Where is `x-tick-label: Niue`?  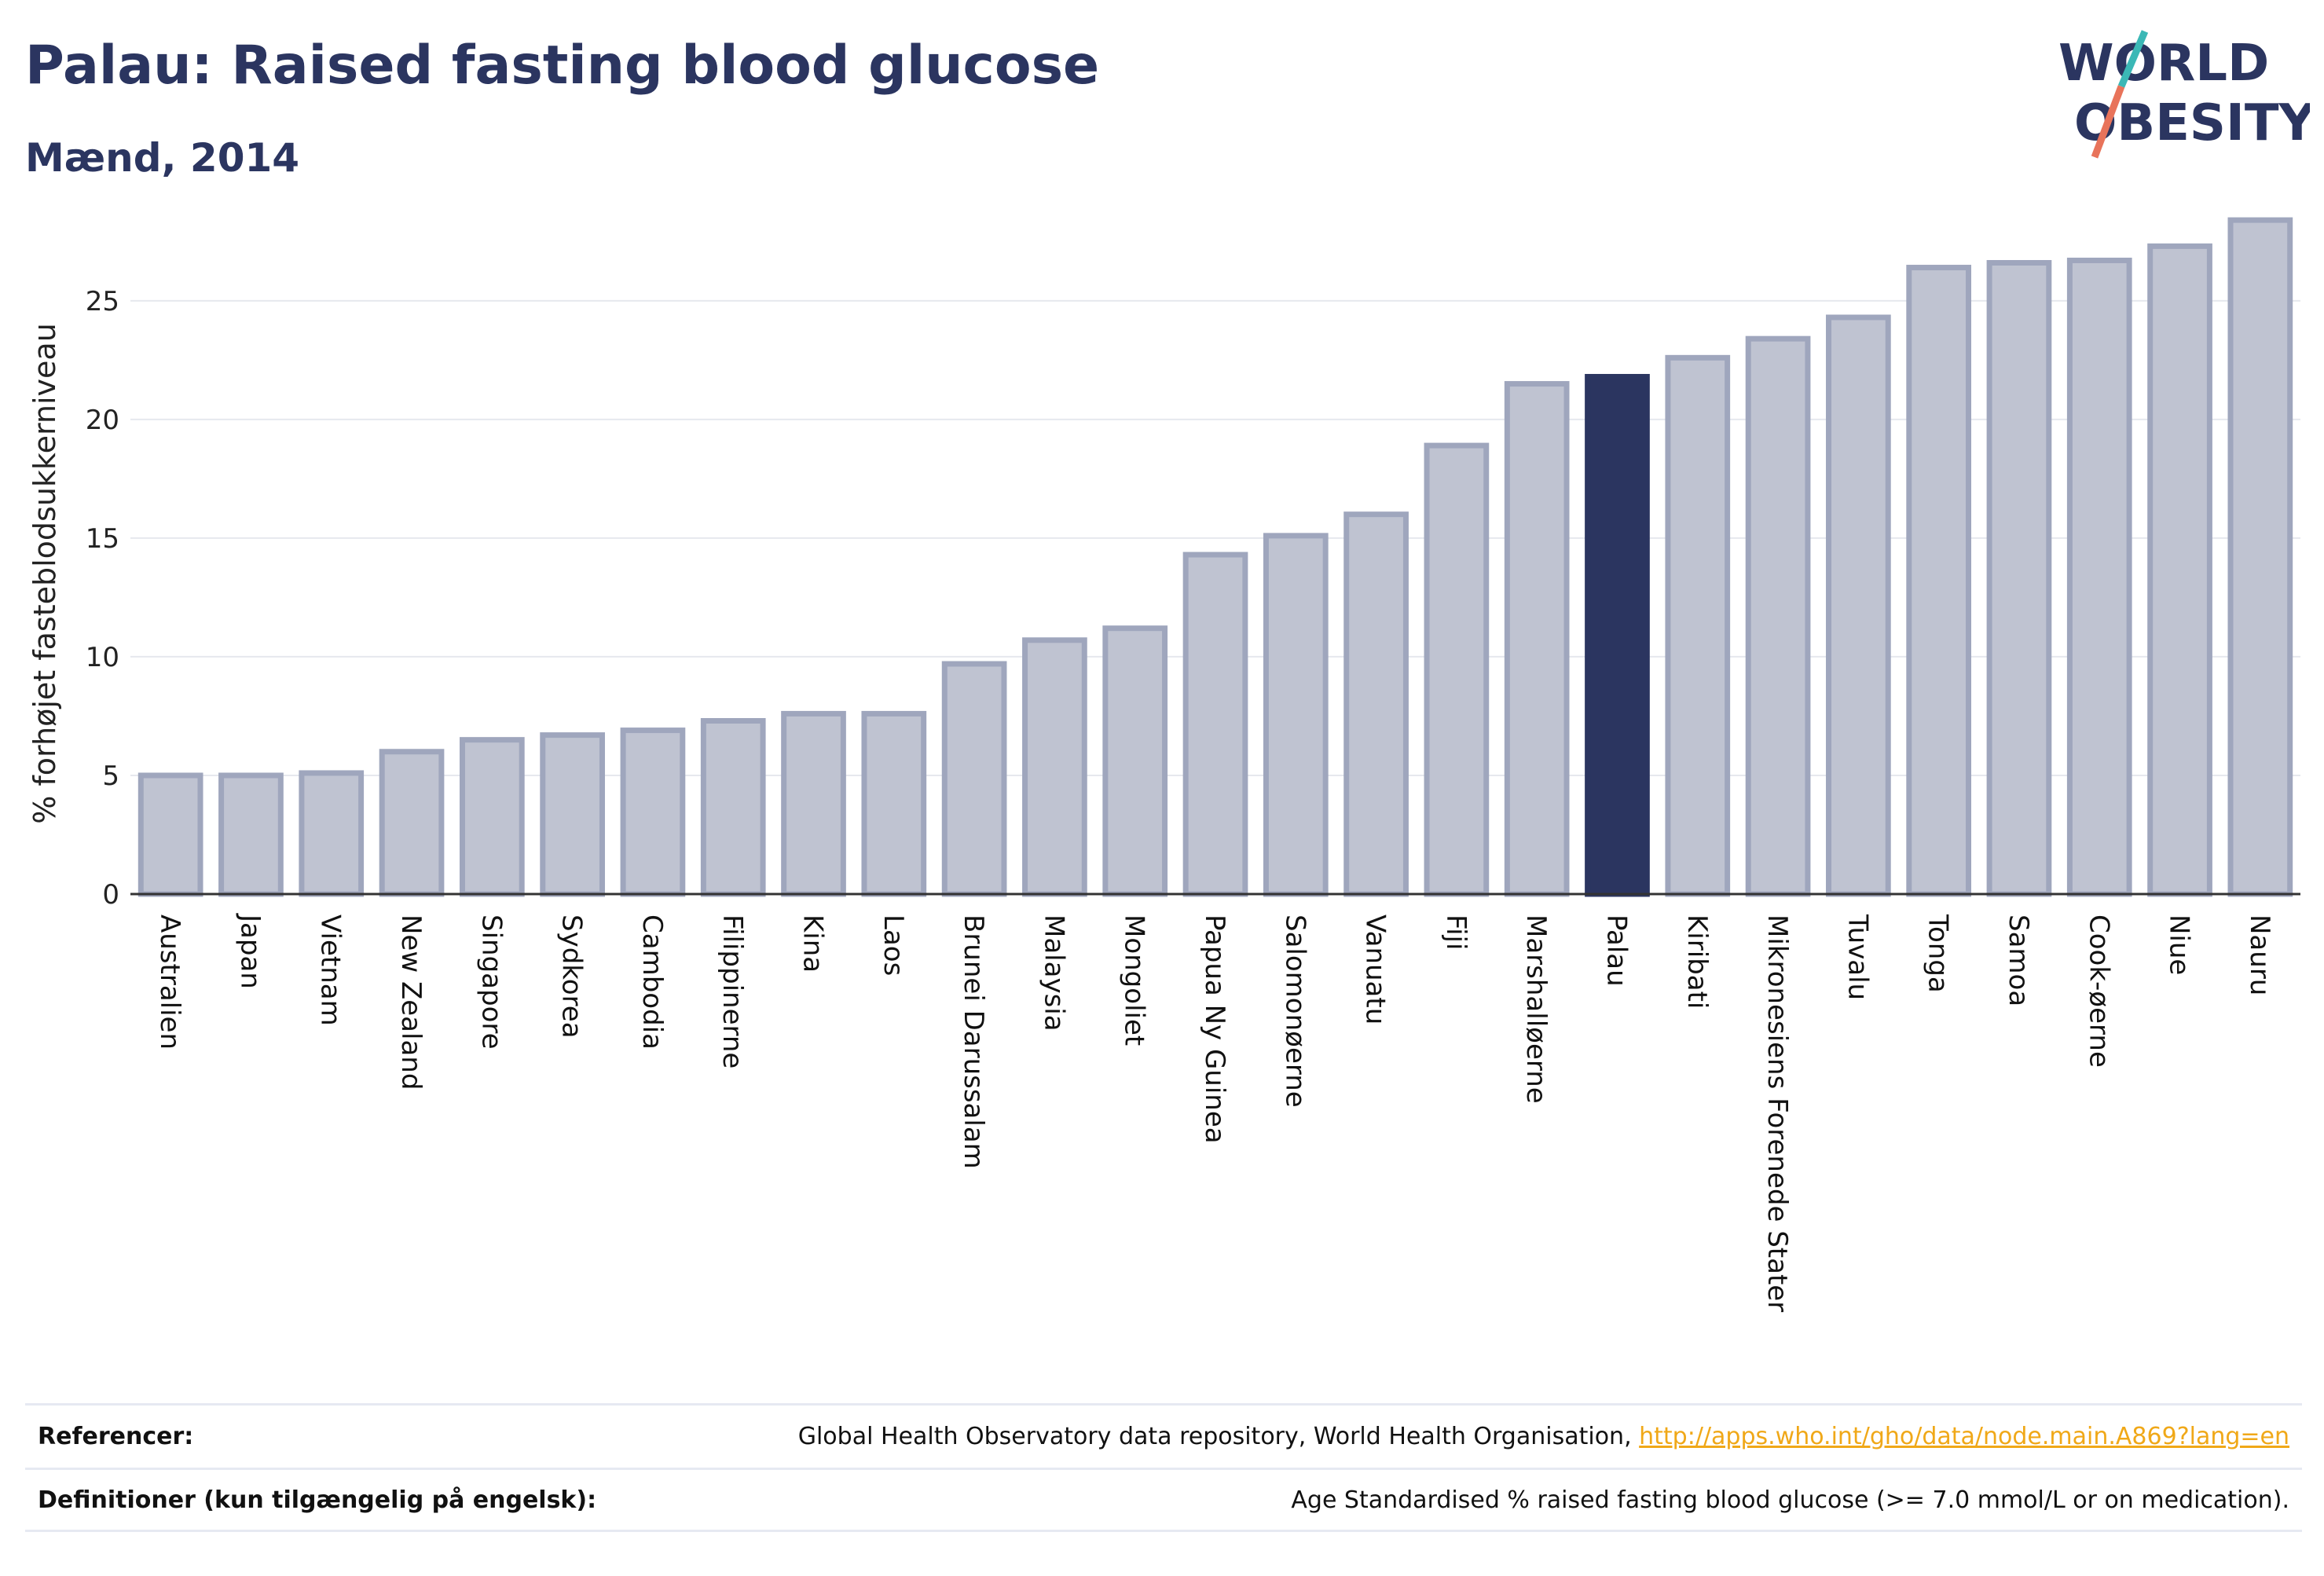
x-tick-label: Niue is located at coordinates (2179, 944).